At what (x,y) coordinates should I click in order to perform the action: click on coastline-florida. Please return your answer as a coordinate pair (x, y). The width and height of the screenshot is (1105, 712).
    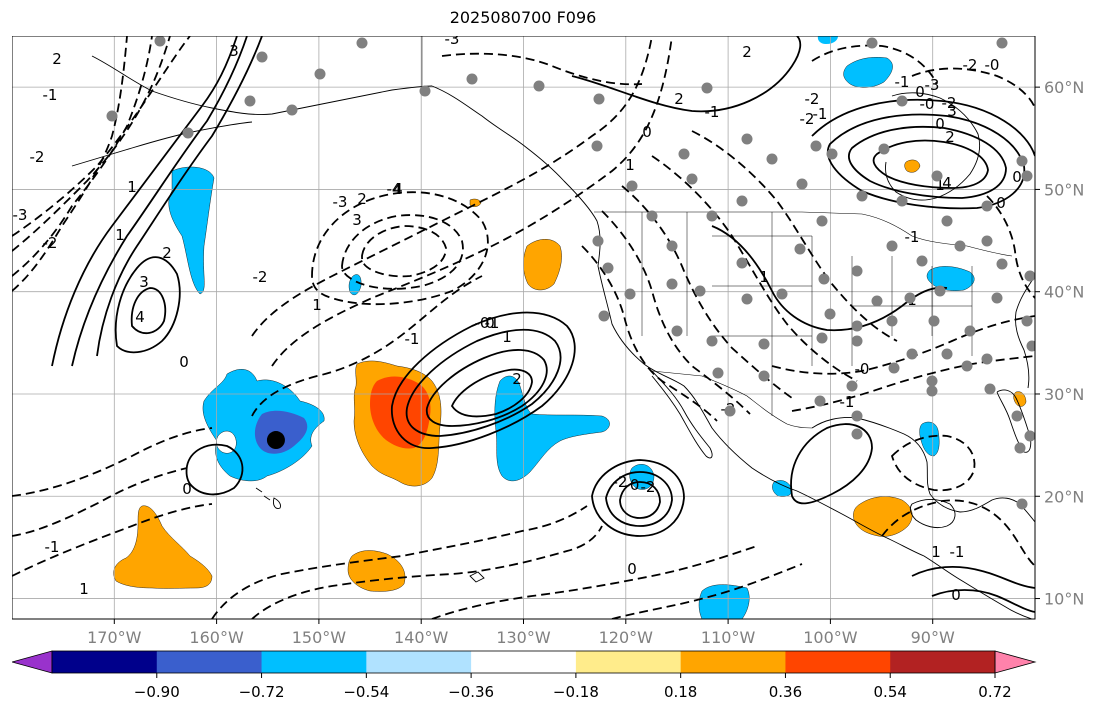
    Looking at the image, I should click on (1014, 421).